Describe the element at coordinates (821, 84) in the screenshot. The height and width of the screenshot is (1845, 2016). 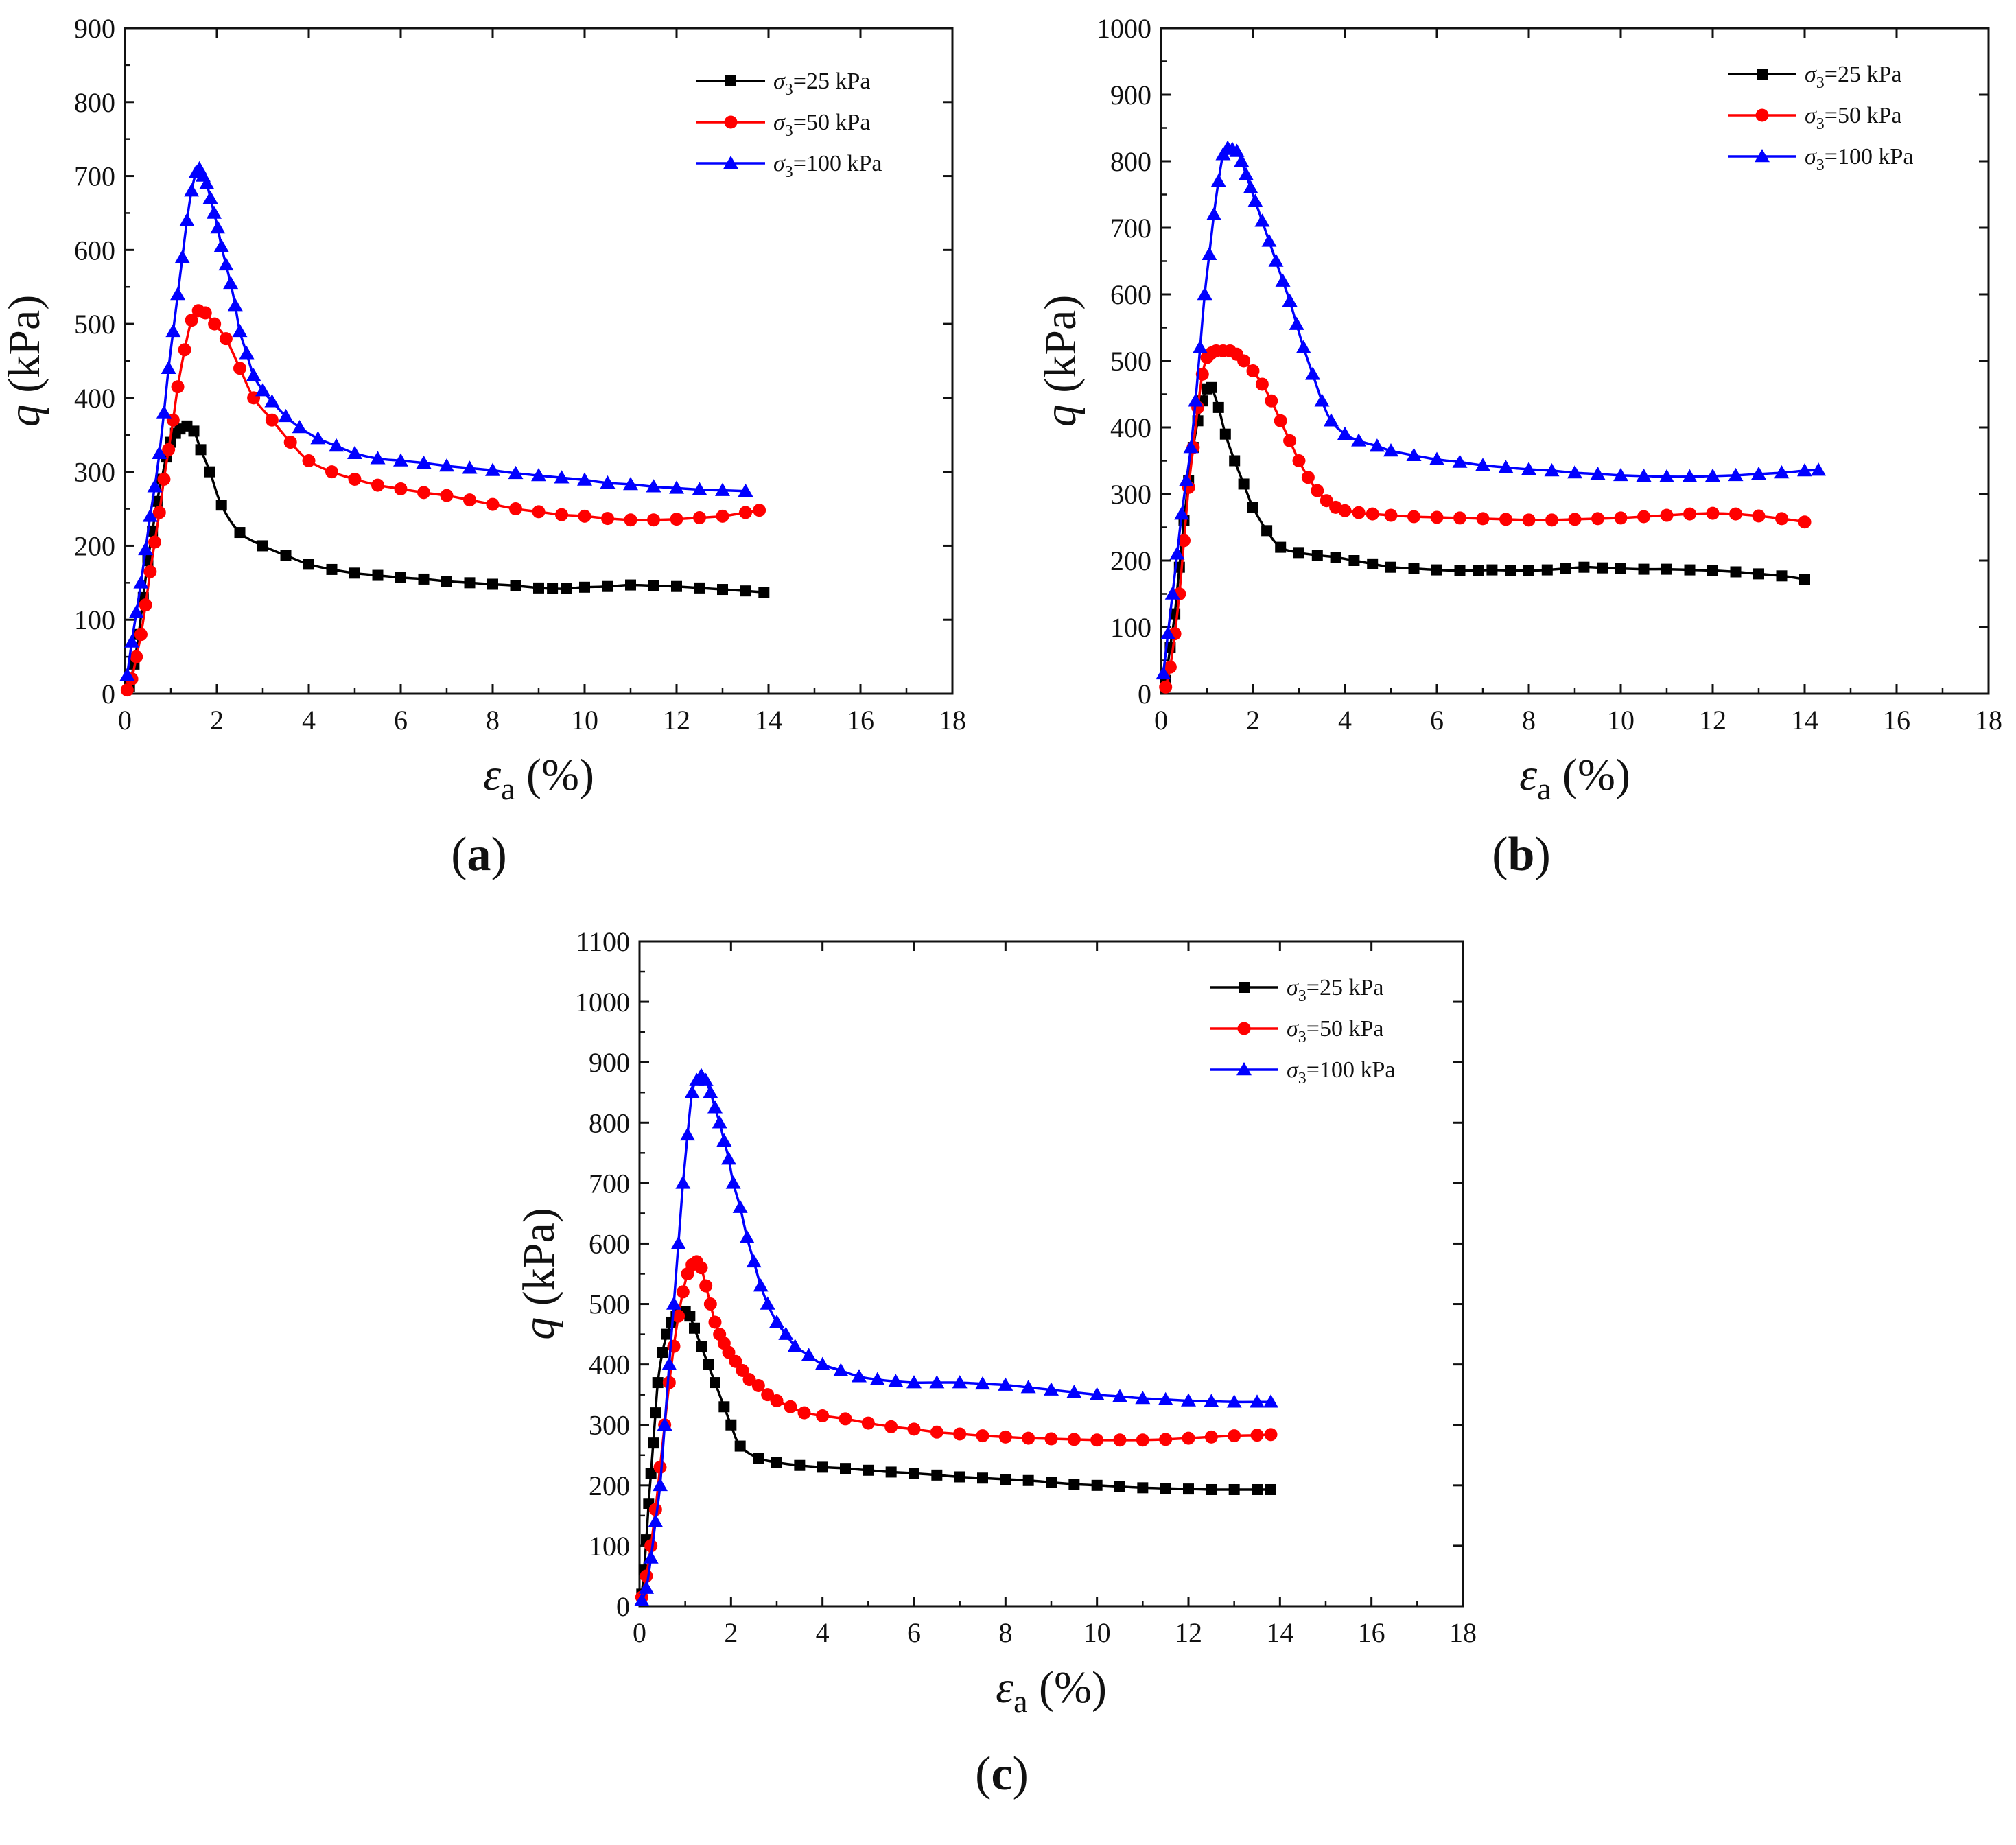
I see `legend-label: σ3=25 kPa` at that location.